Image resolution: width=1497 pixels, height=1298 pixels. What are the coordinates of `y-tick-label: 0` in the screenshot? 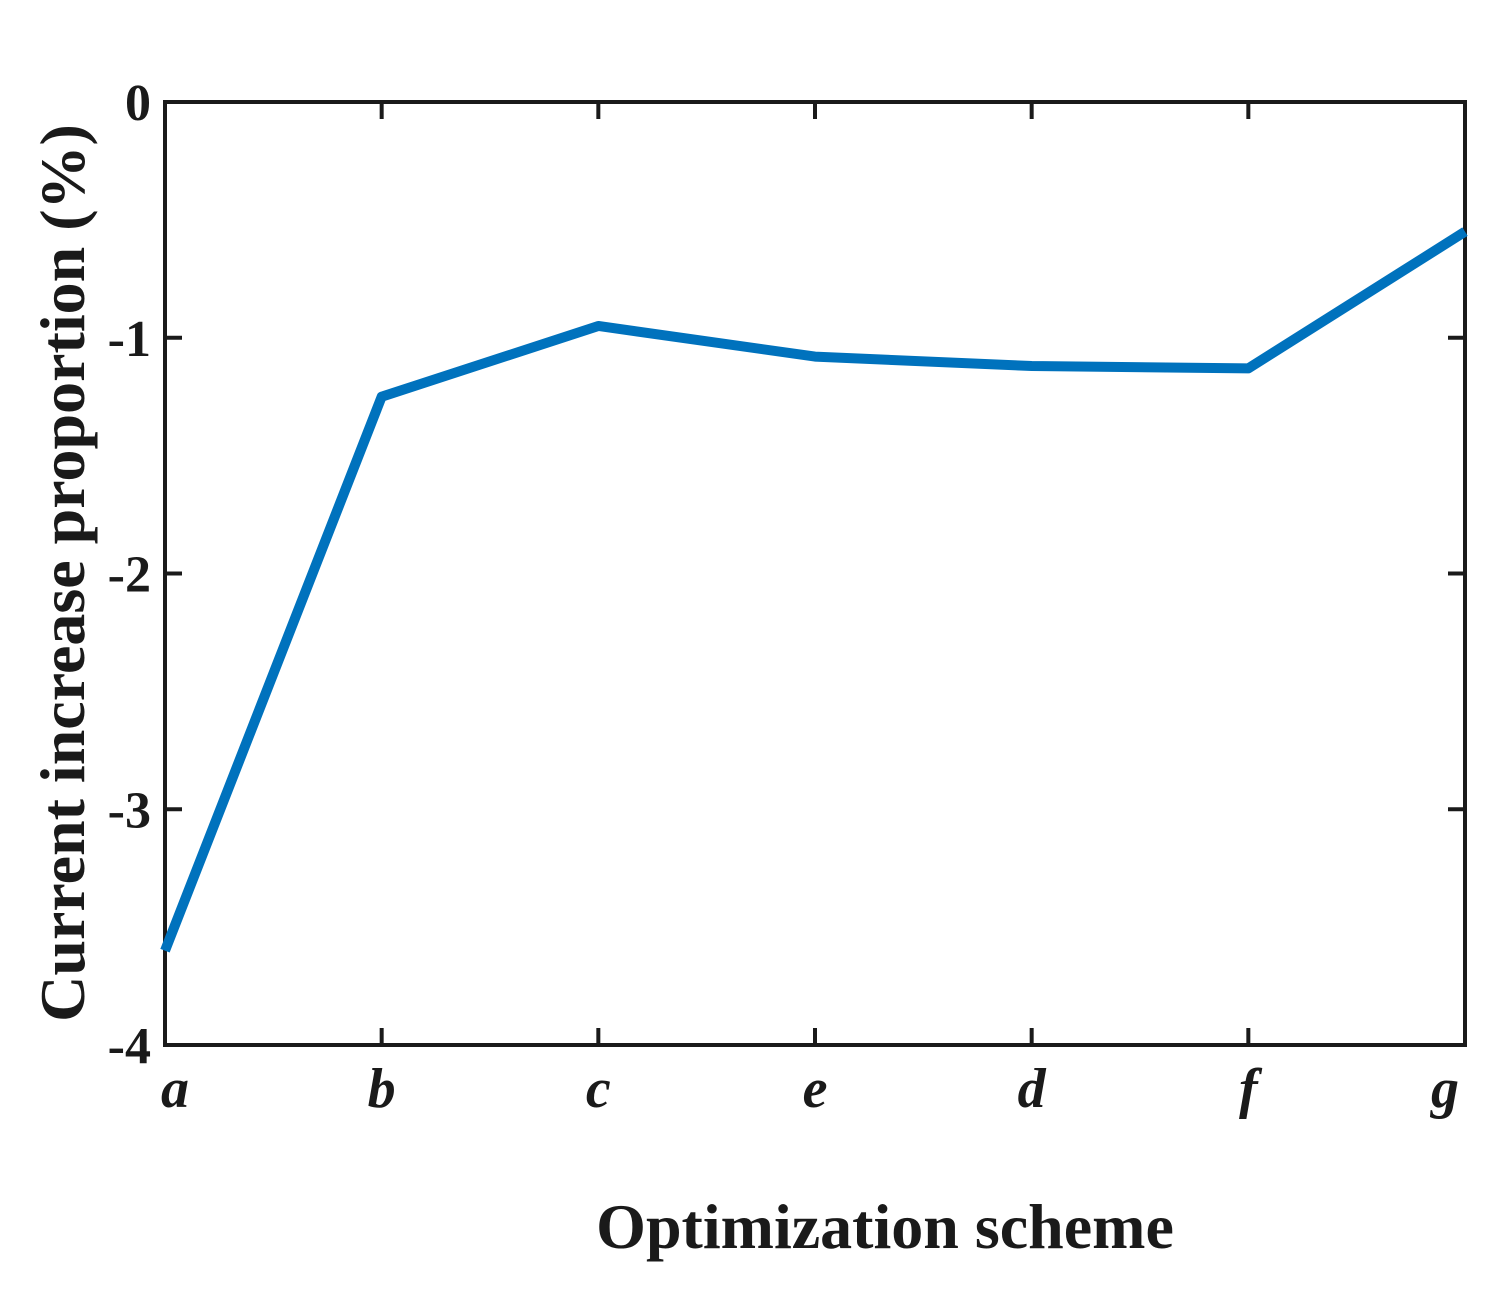 It's located at (138, 103).